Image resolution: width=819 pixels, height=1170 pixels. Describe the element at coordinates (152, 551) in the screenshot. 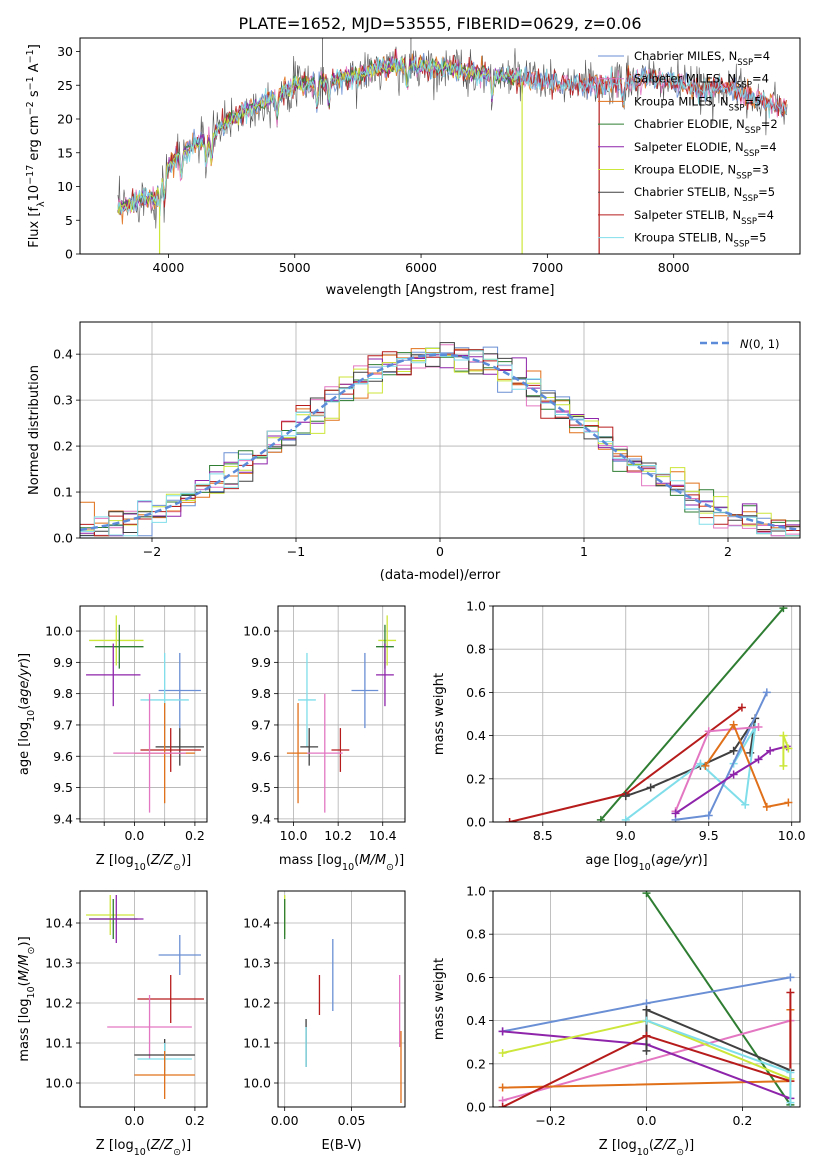

I see `x-tick-label: −2` at that location.